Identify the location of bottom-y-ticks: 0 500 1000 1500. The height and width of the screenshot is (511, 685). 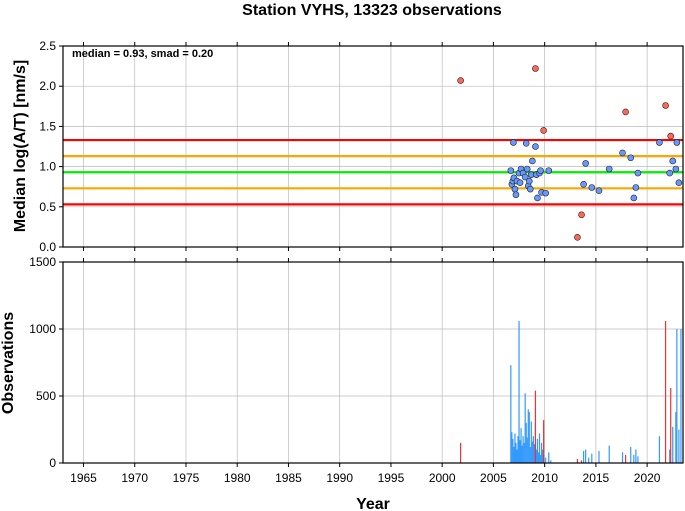
(46, 362).